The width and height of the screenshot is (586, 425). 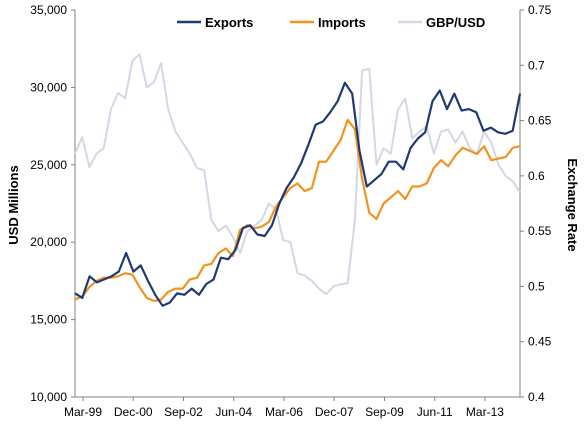 What do you see at coordinates (540, 231) in the screenshot?
I see `right-tick-label: 0.55` at bounding box center [540, 231].